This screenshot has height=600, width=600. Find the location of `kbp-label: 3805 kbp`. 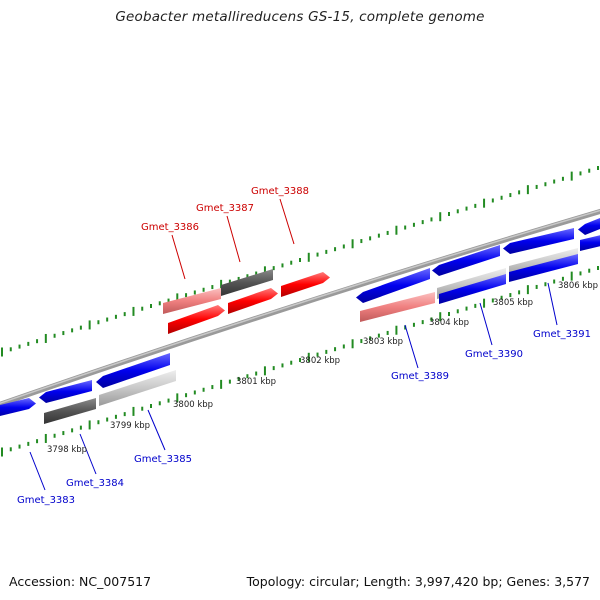

kbp-label: 3805 kbp is located at coordinates (513, 303).